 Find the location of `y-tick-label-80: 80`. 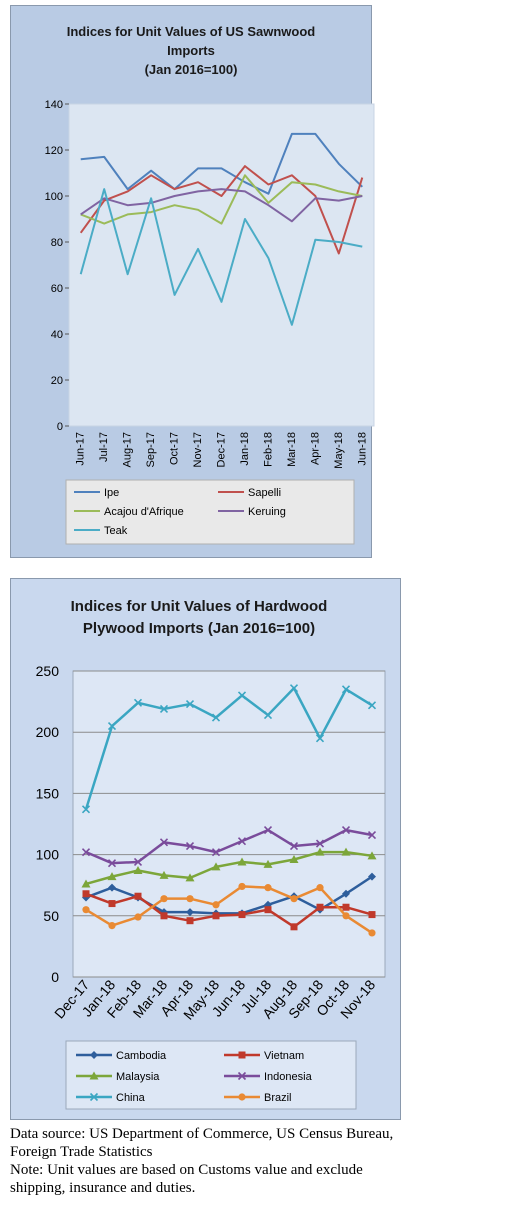

y-tick-label-80: 80 is located at coordinates (57, 243).